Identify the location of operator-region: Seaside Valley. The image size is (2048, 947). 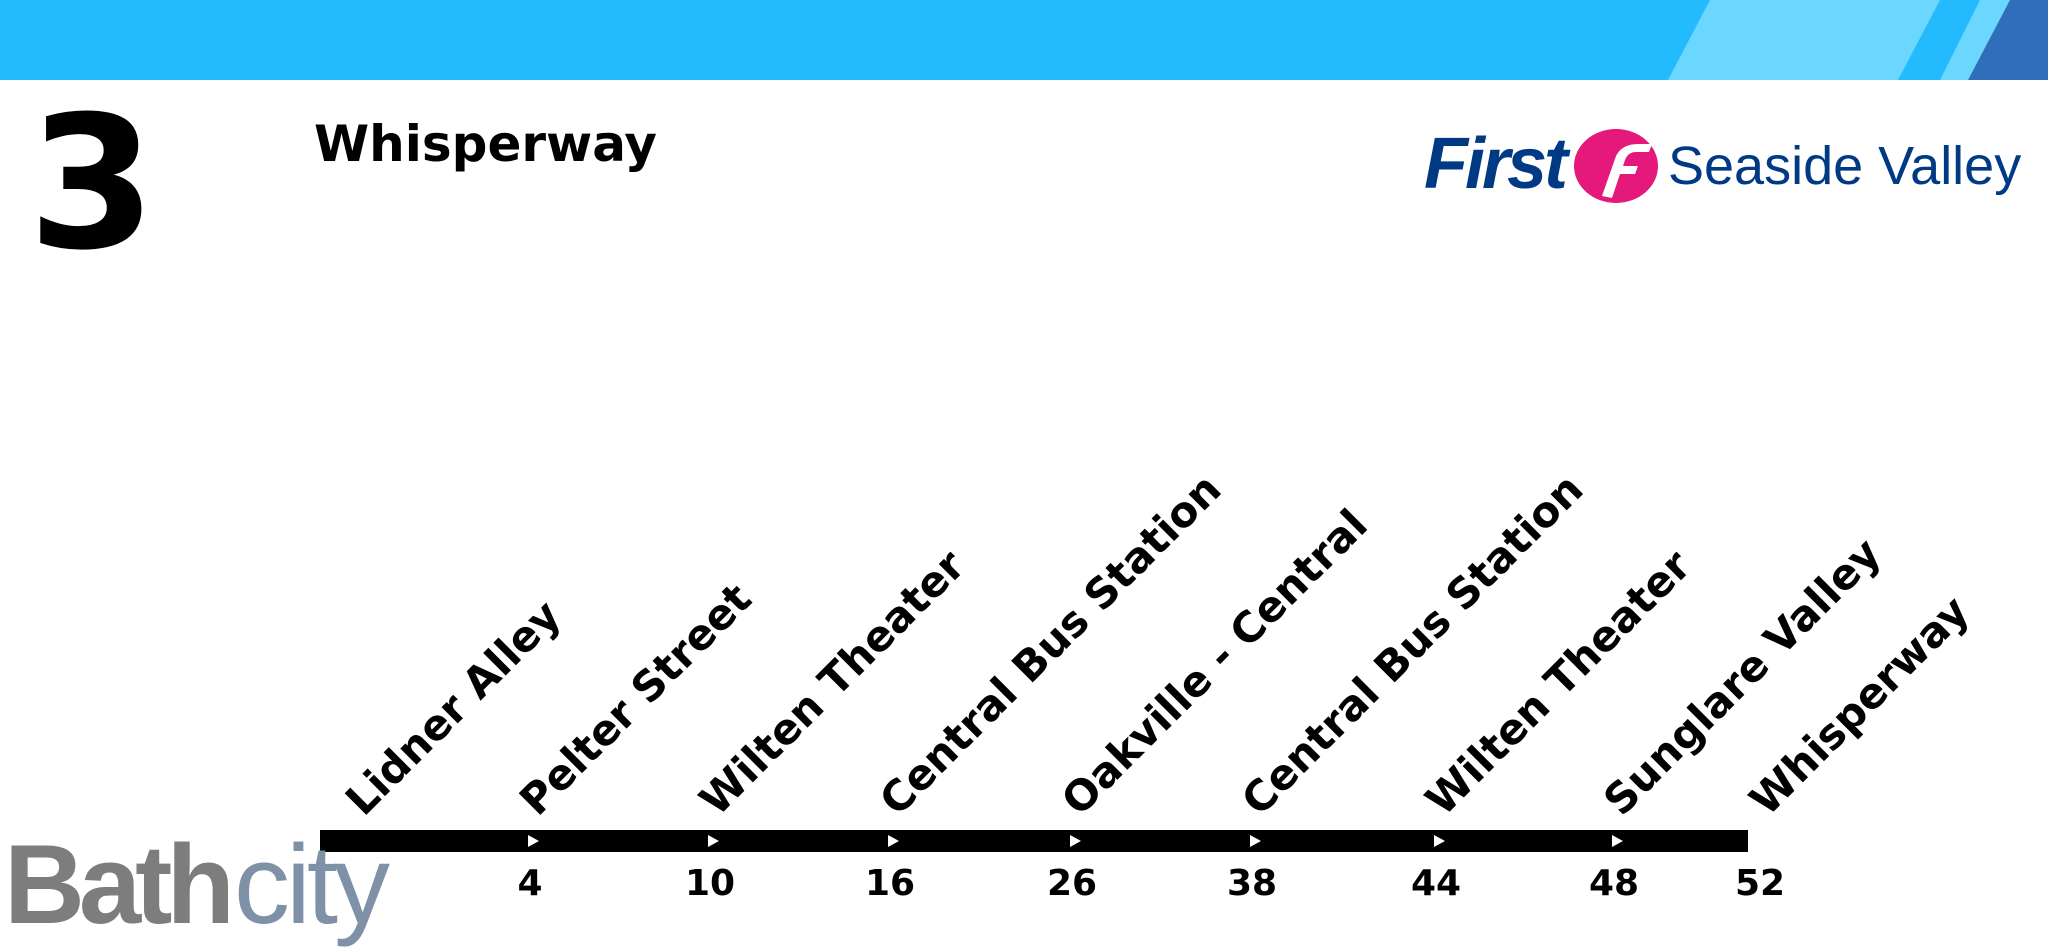
(1845, 166).